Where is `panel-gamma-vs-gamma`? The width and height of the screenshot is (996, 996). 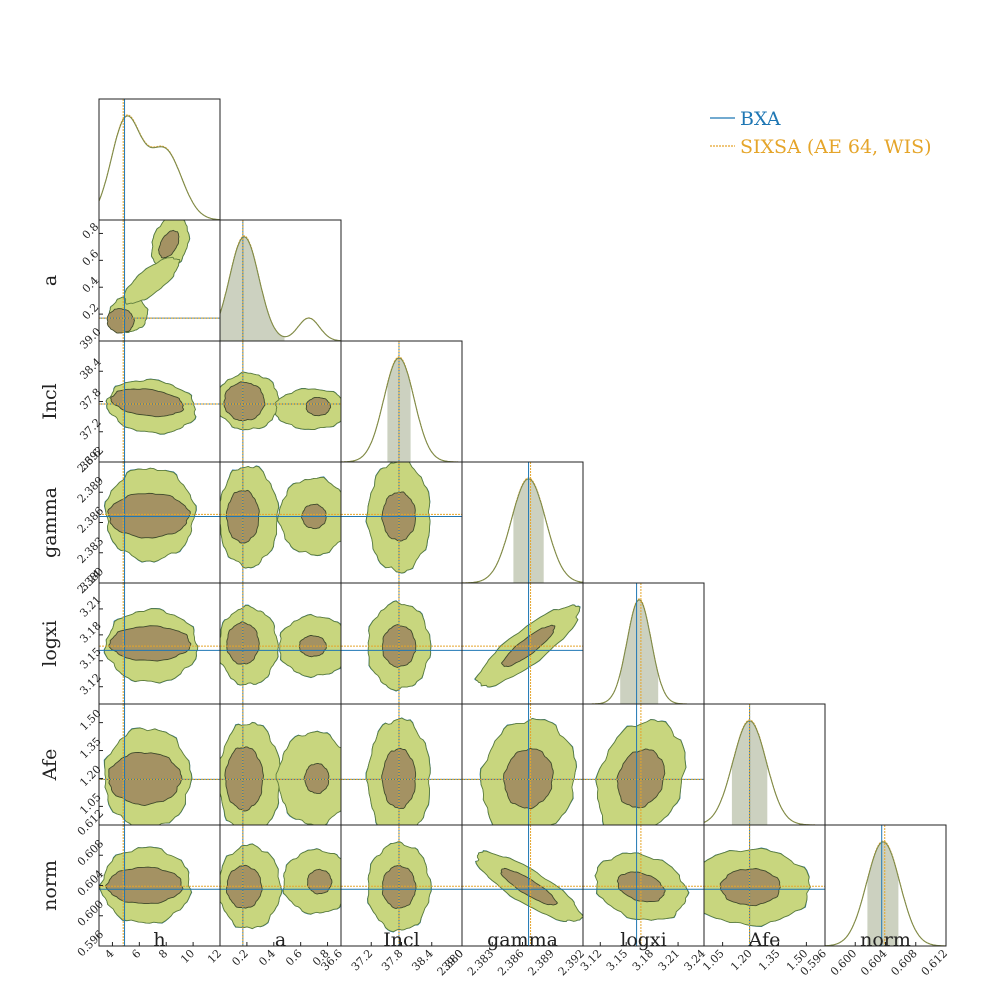
panel-gamma-vs-gamma is located at coordinates (522, 522).